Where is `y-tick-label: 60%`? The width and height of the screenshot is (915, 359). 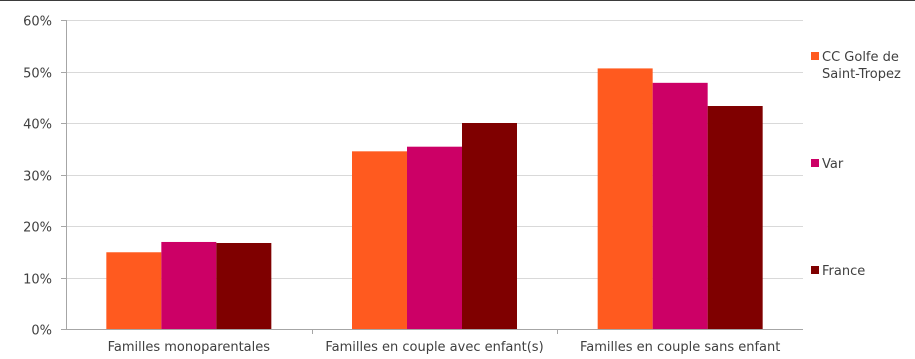 y-tick-label: 60% is located at coordinates (37, 22).